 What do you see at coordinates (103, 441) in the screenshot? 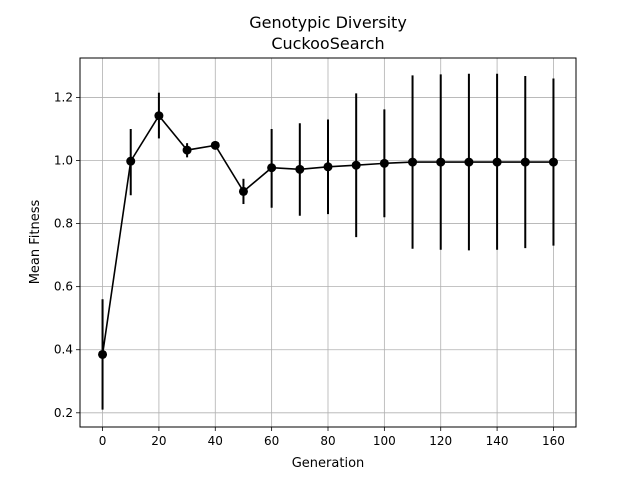
I see `x-tick-label: 0` at bounding box center [103, 441].